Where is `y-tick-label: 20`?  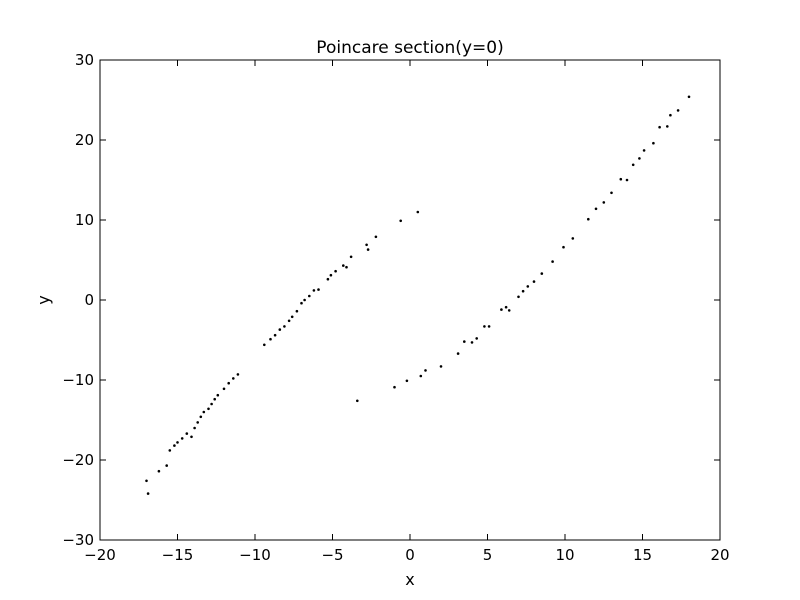 y-tick-label: 20 is located at coordinates (84, 140).